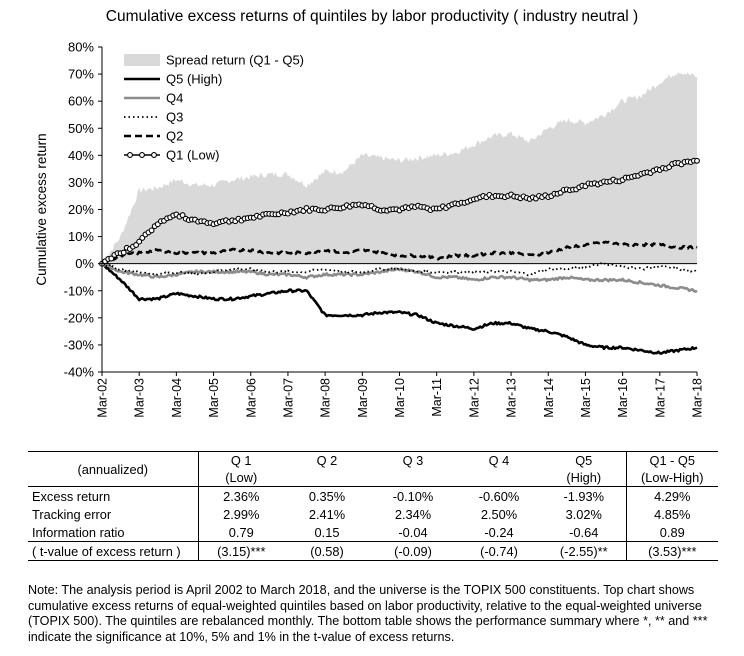  I want to click on legend-swatch, so click(142, 60).